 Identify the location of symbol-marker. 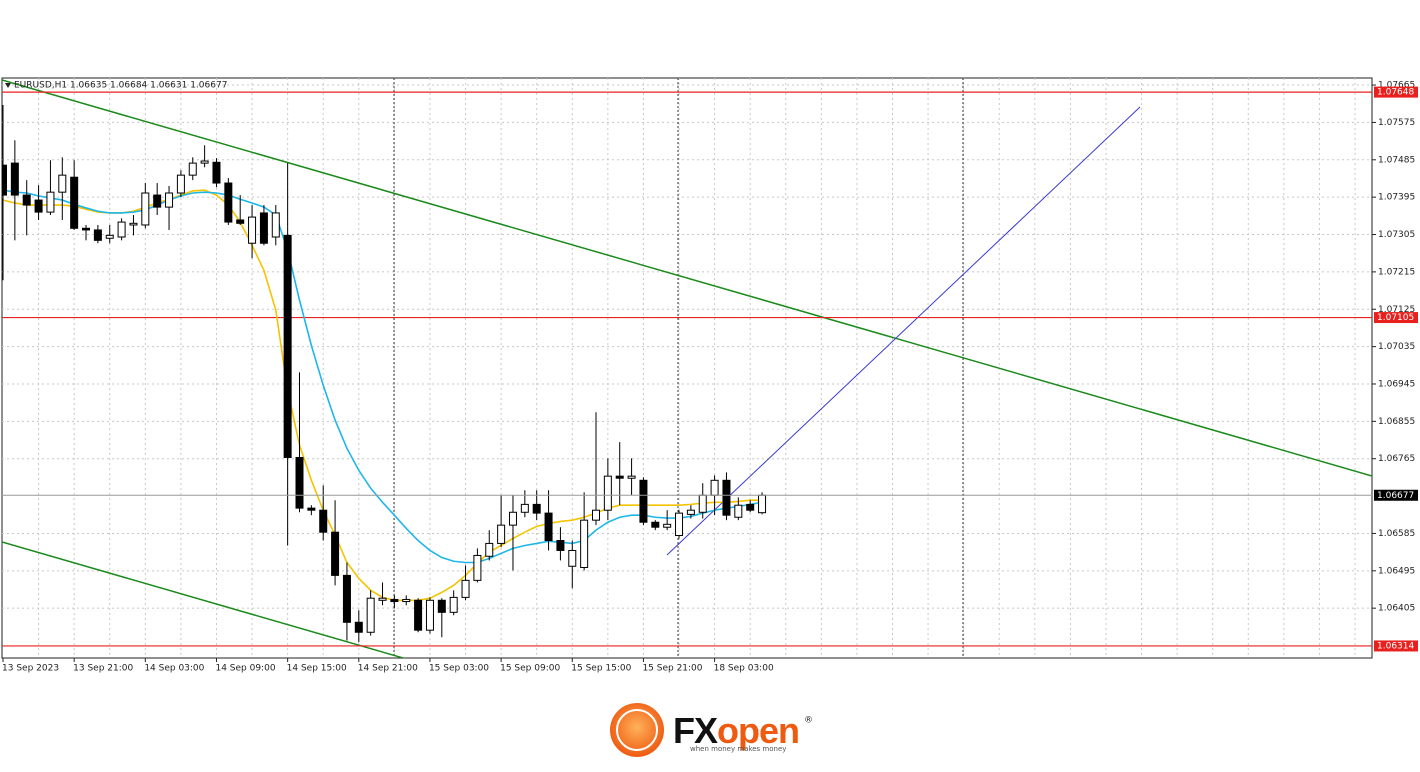
(8, 85).